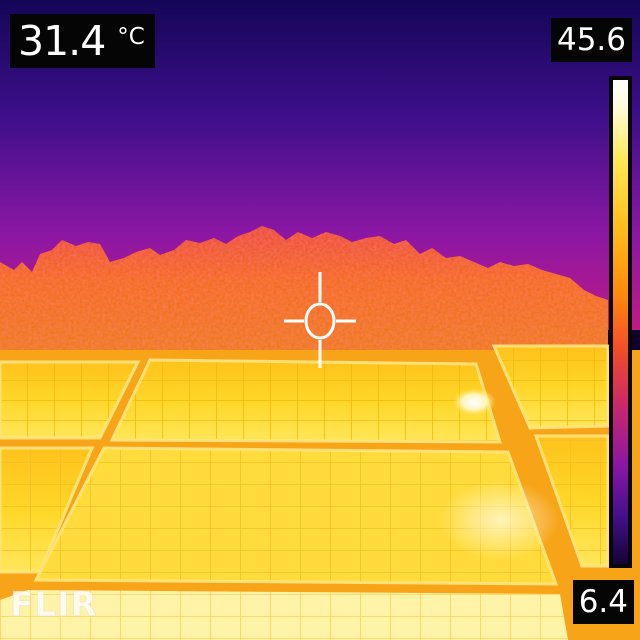 The height and width of the screenshot is (640, 640). Describe the element at coordinates (474, 402) in the screenshot. I see `hot-spot` at that location.